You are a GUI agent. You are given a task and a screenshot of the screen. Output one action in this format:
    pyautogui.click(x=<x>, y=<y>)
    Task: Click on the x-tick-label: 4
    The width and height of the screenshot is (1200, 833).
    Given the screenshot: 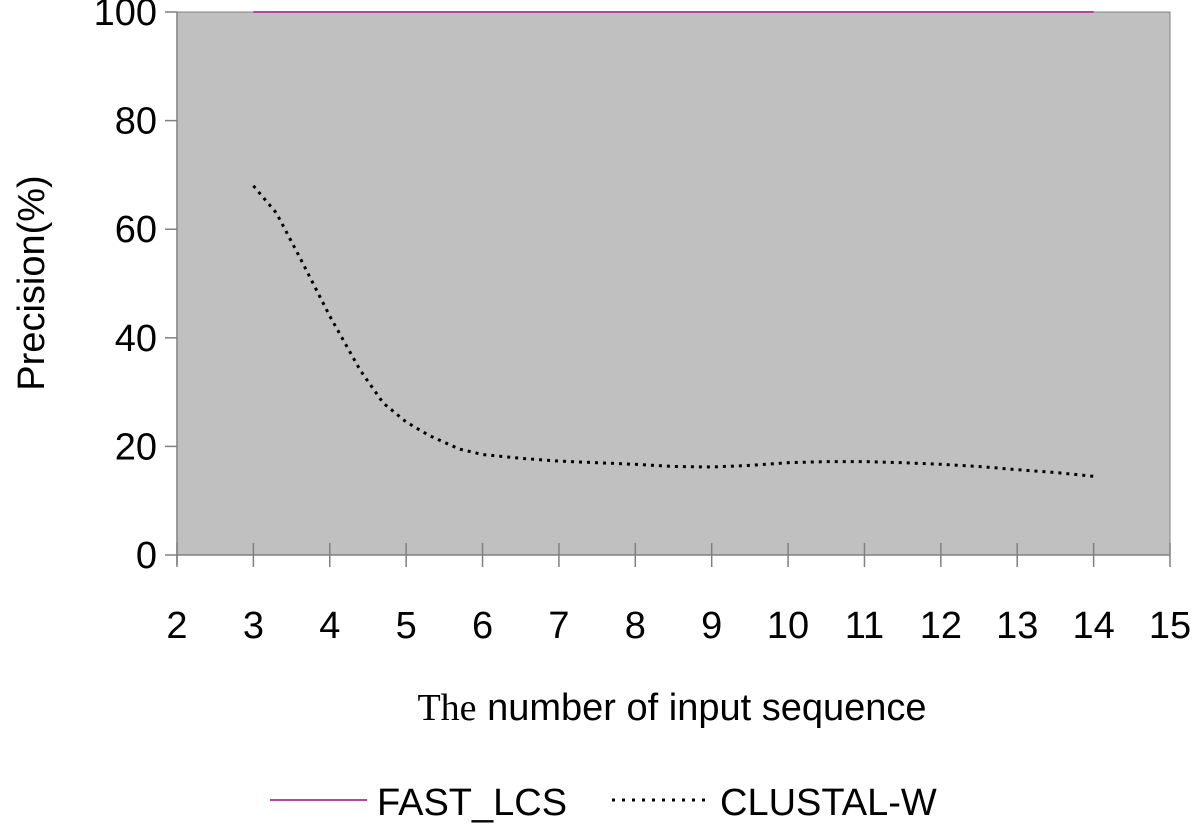 What is the action you would take?
    pyautogui.click(x=329, y=626)
    